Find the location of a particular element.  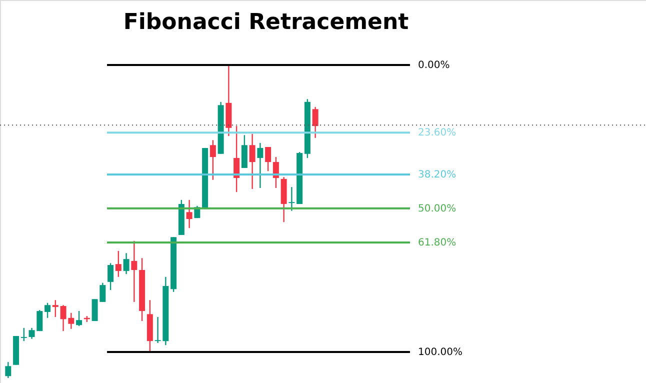

text: 38.20% is located at coordinates (437, 175).